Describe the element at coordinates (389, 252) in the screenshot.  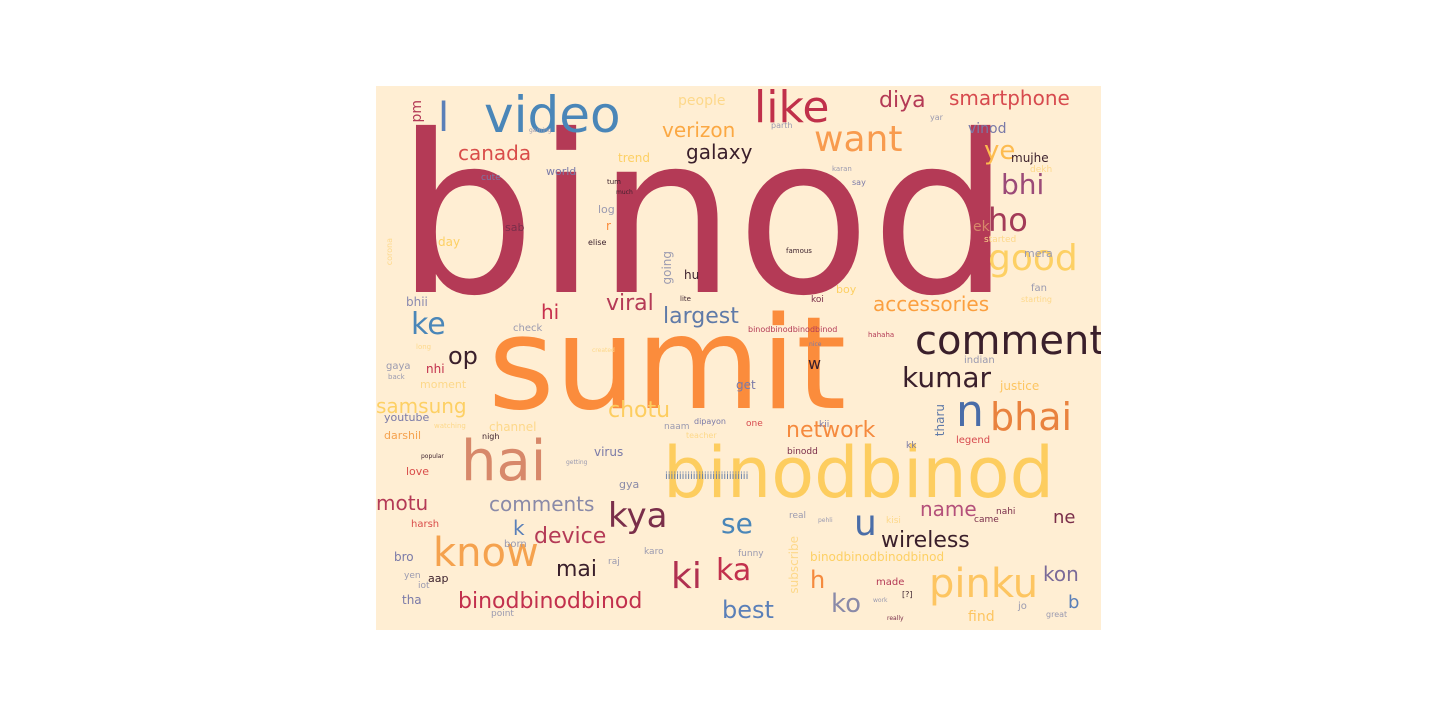
I see `word-120: corona` at that location.